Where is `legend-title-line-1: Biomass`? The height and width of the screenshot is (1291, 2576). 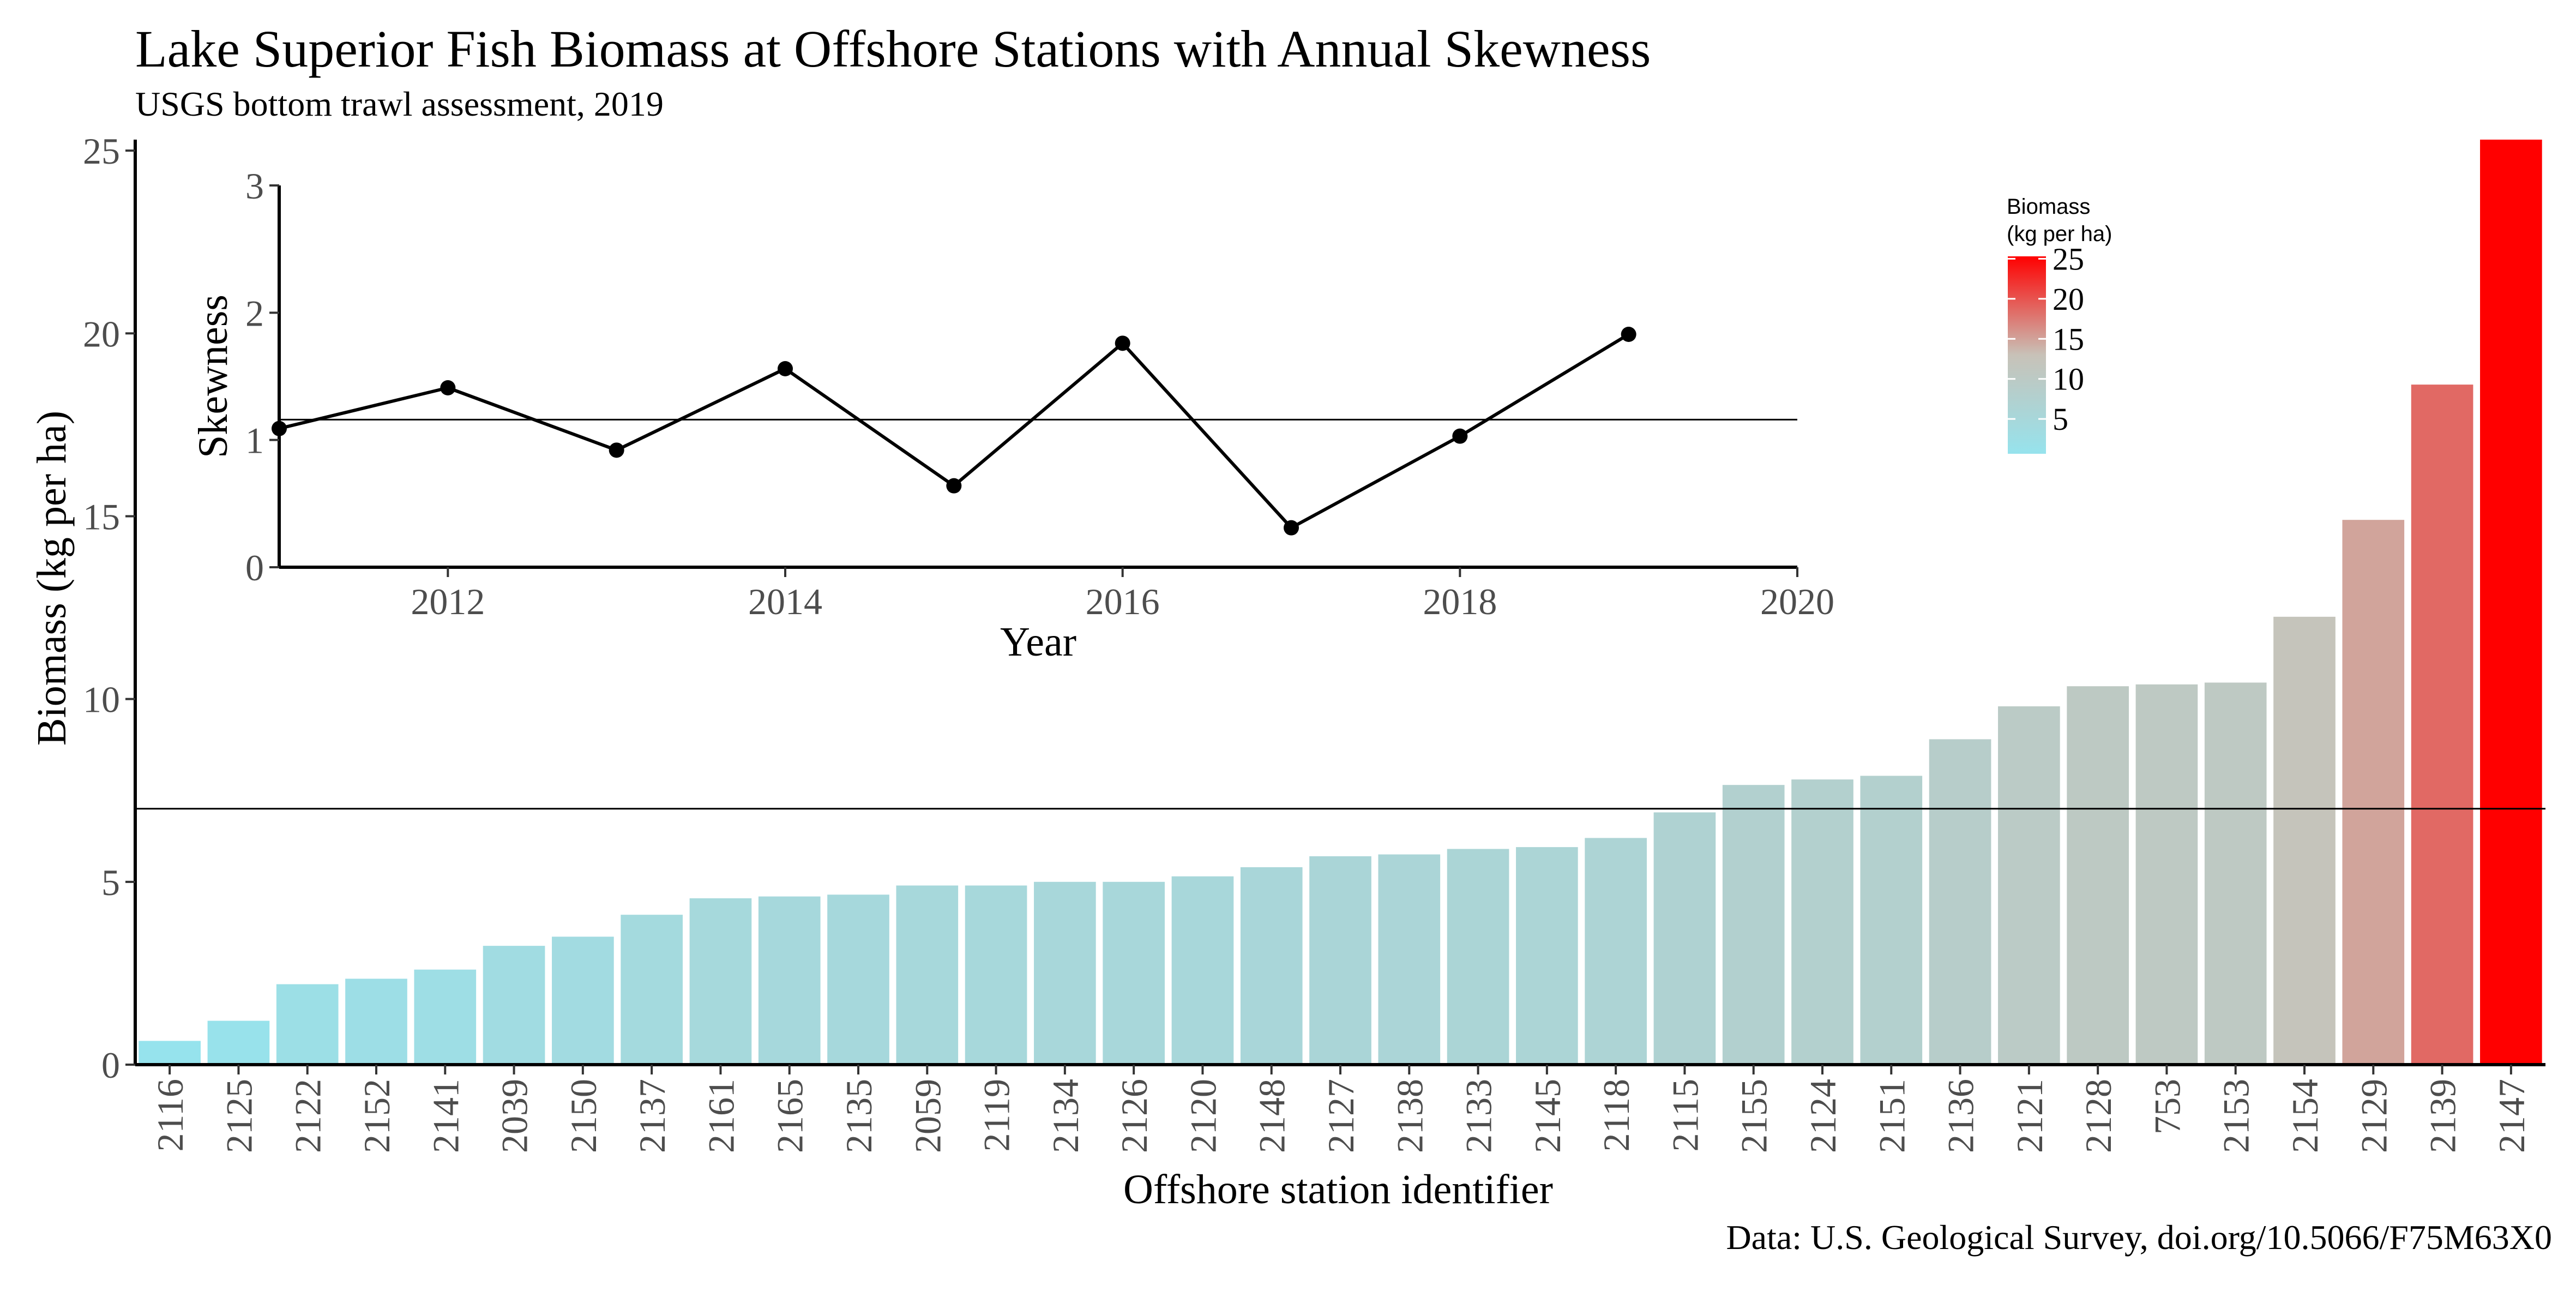
legend-title-line-1: Biomass is located at coordinates (2048, 207).